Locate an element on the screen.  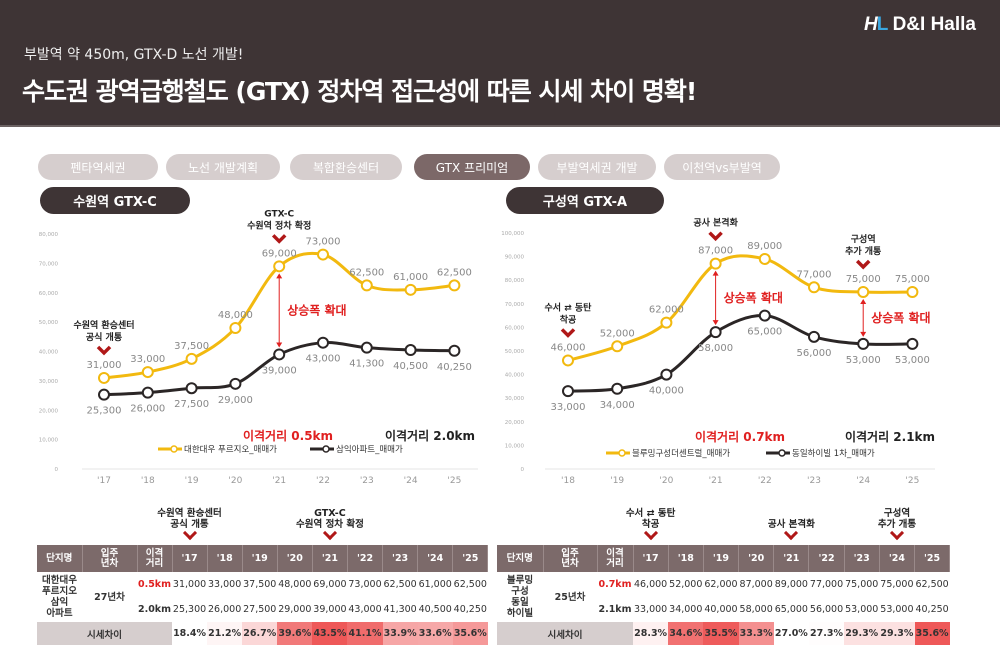
y-tick-label: 0 is located at coordinates (57, 470).